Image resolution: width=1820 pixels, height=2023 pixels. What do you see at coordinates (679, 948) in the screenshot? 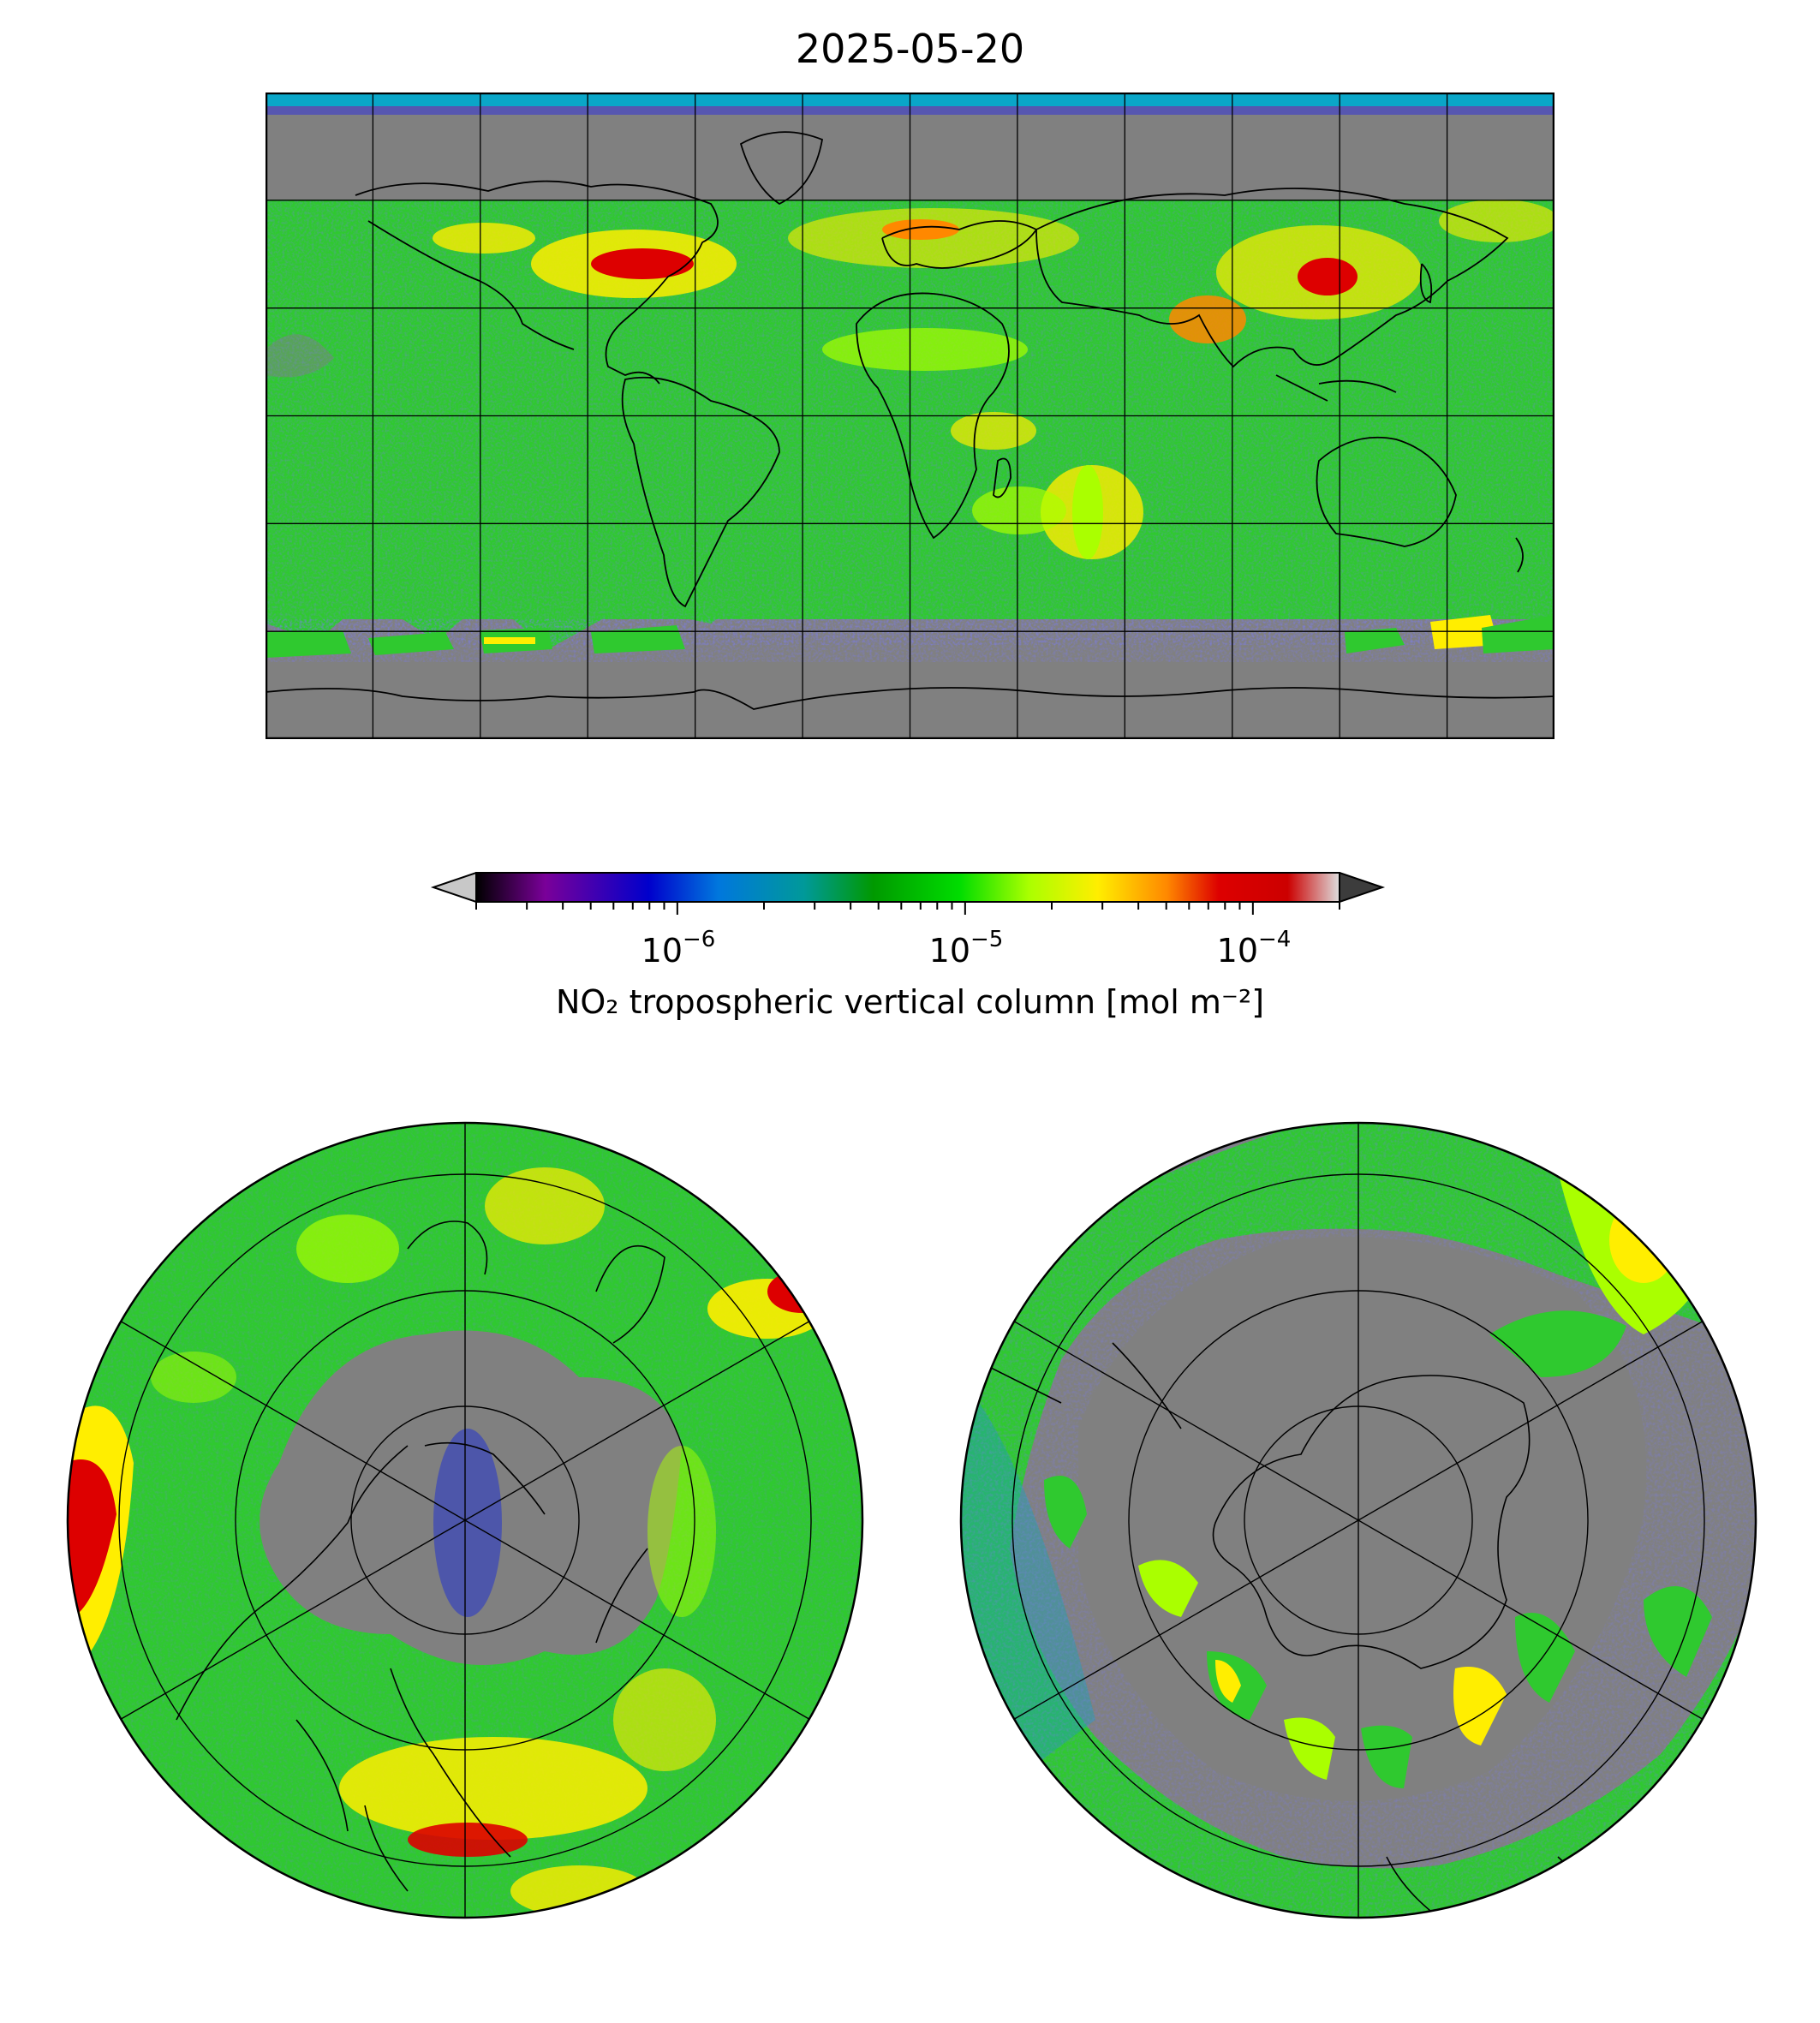
I see `colorbar-tick-label: 10⁻⁶` at bounding box center [679, 948].